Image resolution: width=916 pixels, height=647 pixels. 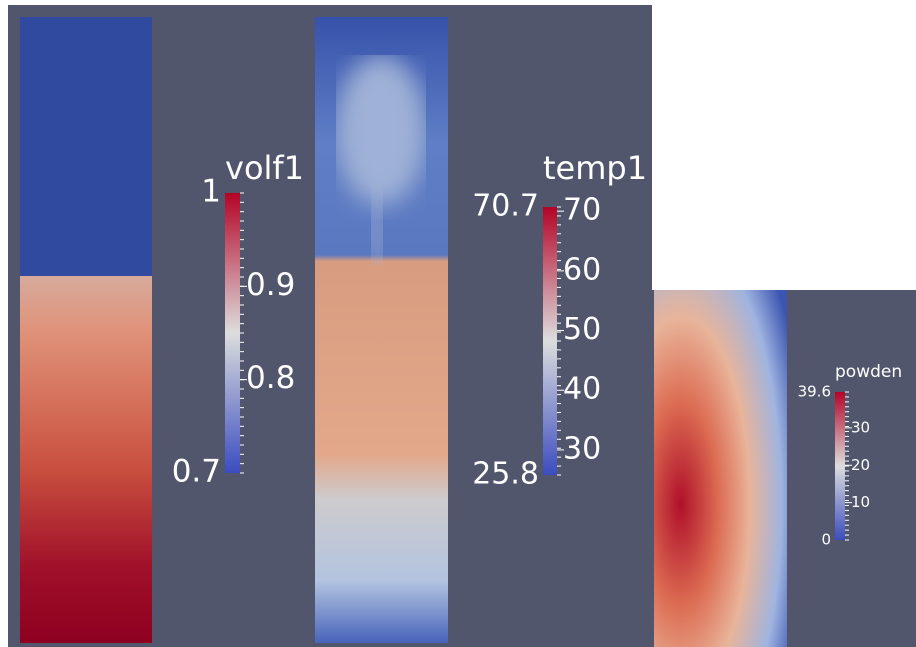 I want to click on range-label: 70.7, so click(x=505, y=206).